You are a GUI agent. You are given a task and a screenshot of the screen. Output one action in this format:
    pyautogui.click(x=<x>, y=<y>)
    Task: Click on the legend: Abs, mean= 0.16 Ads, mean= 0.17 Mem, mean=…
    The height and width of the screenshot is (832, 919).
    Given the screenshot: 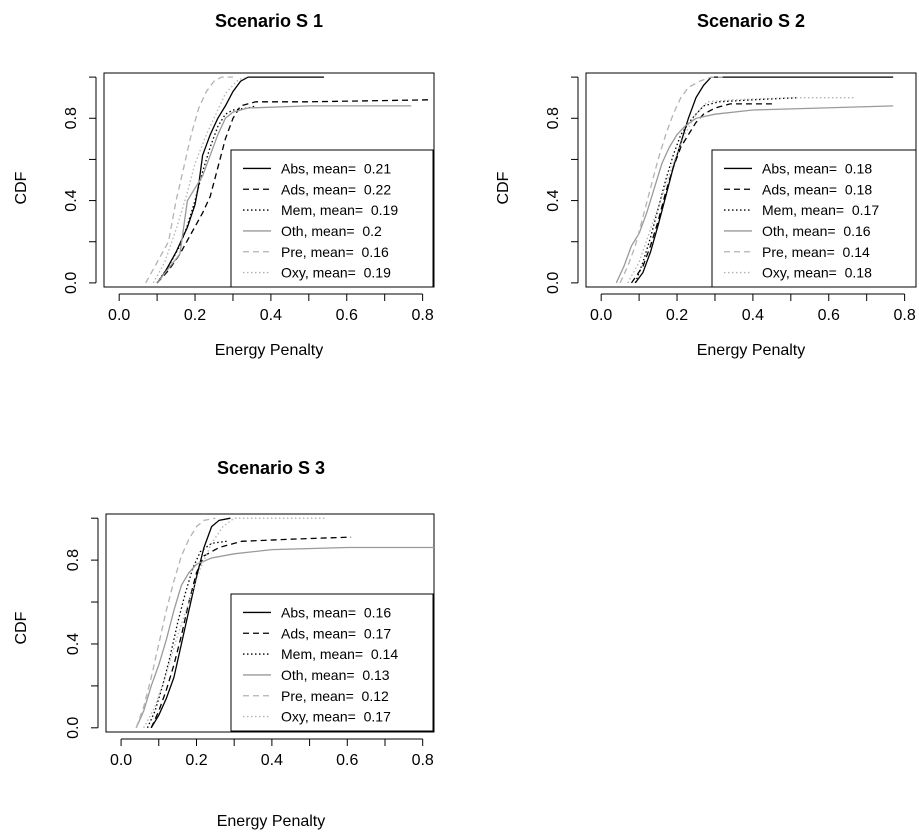 What is the action you would take?
    pyautogui.click(x=332, y=662)
    